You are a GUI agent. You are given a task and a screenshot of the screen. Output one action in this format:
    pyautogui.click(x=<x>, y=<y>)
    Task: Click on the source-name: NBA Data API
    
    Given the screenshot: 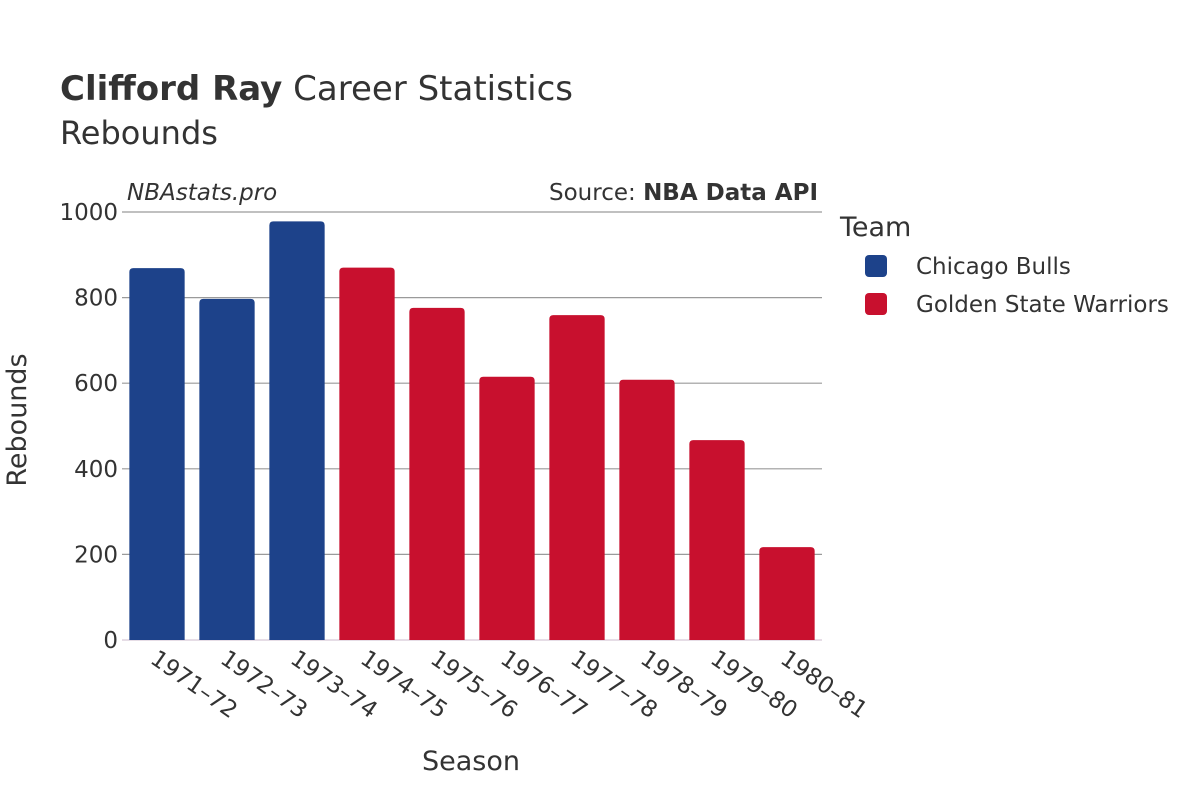 What is the action you would take?
    pyautogui.click(x=730, y=193)
    